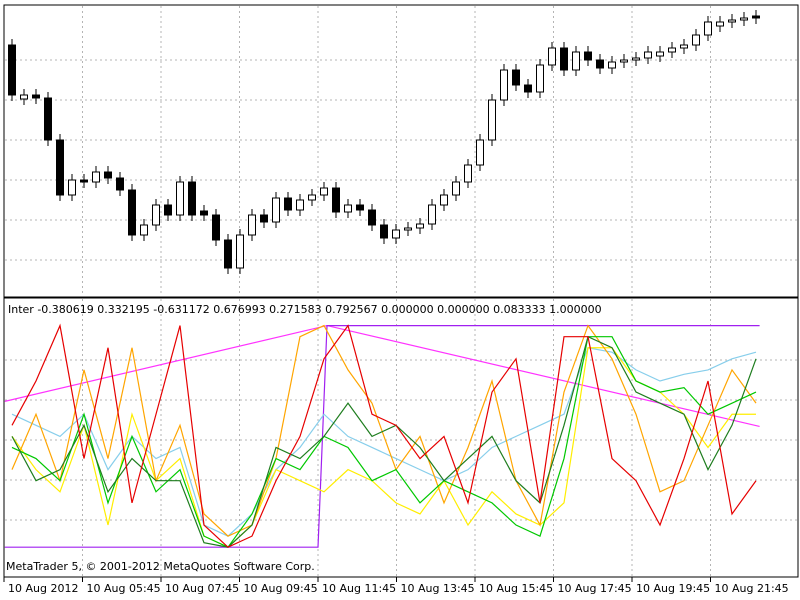 This screenshot has width=800, height=600. I want to click on x-tick-label: 10 Aug 11:45, so click(359, 588).